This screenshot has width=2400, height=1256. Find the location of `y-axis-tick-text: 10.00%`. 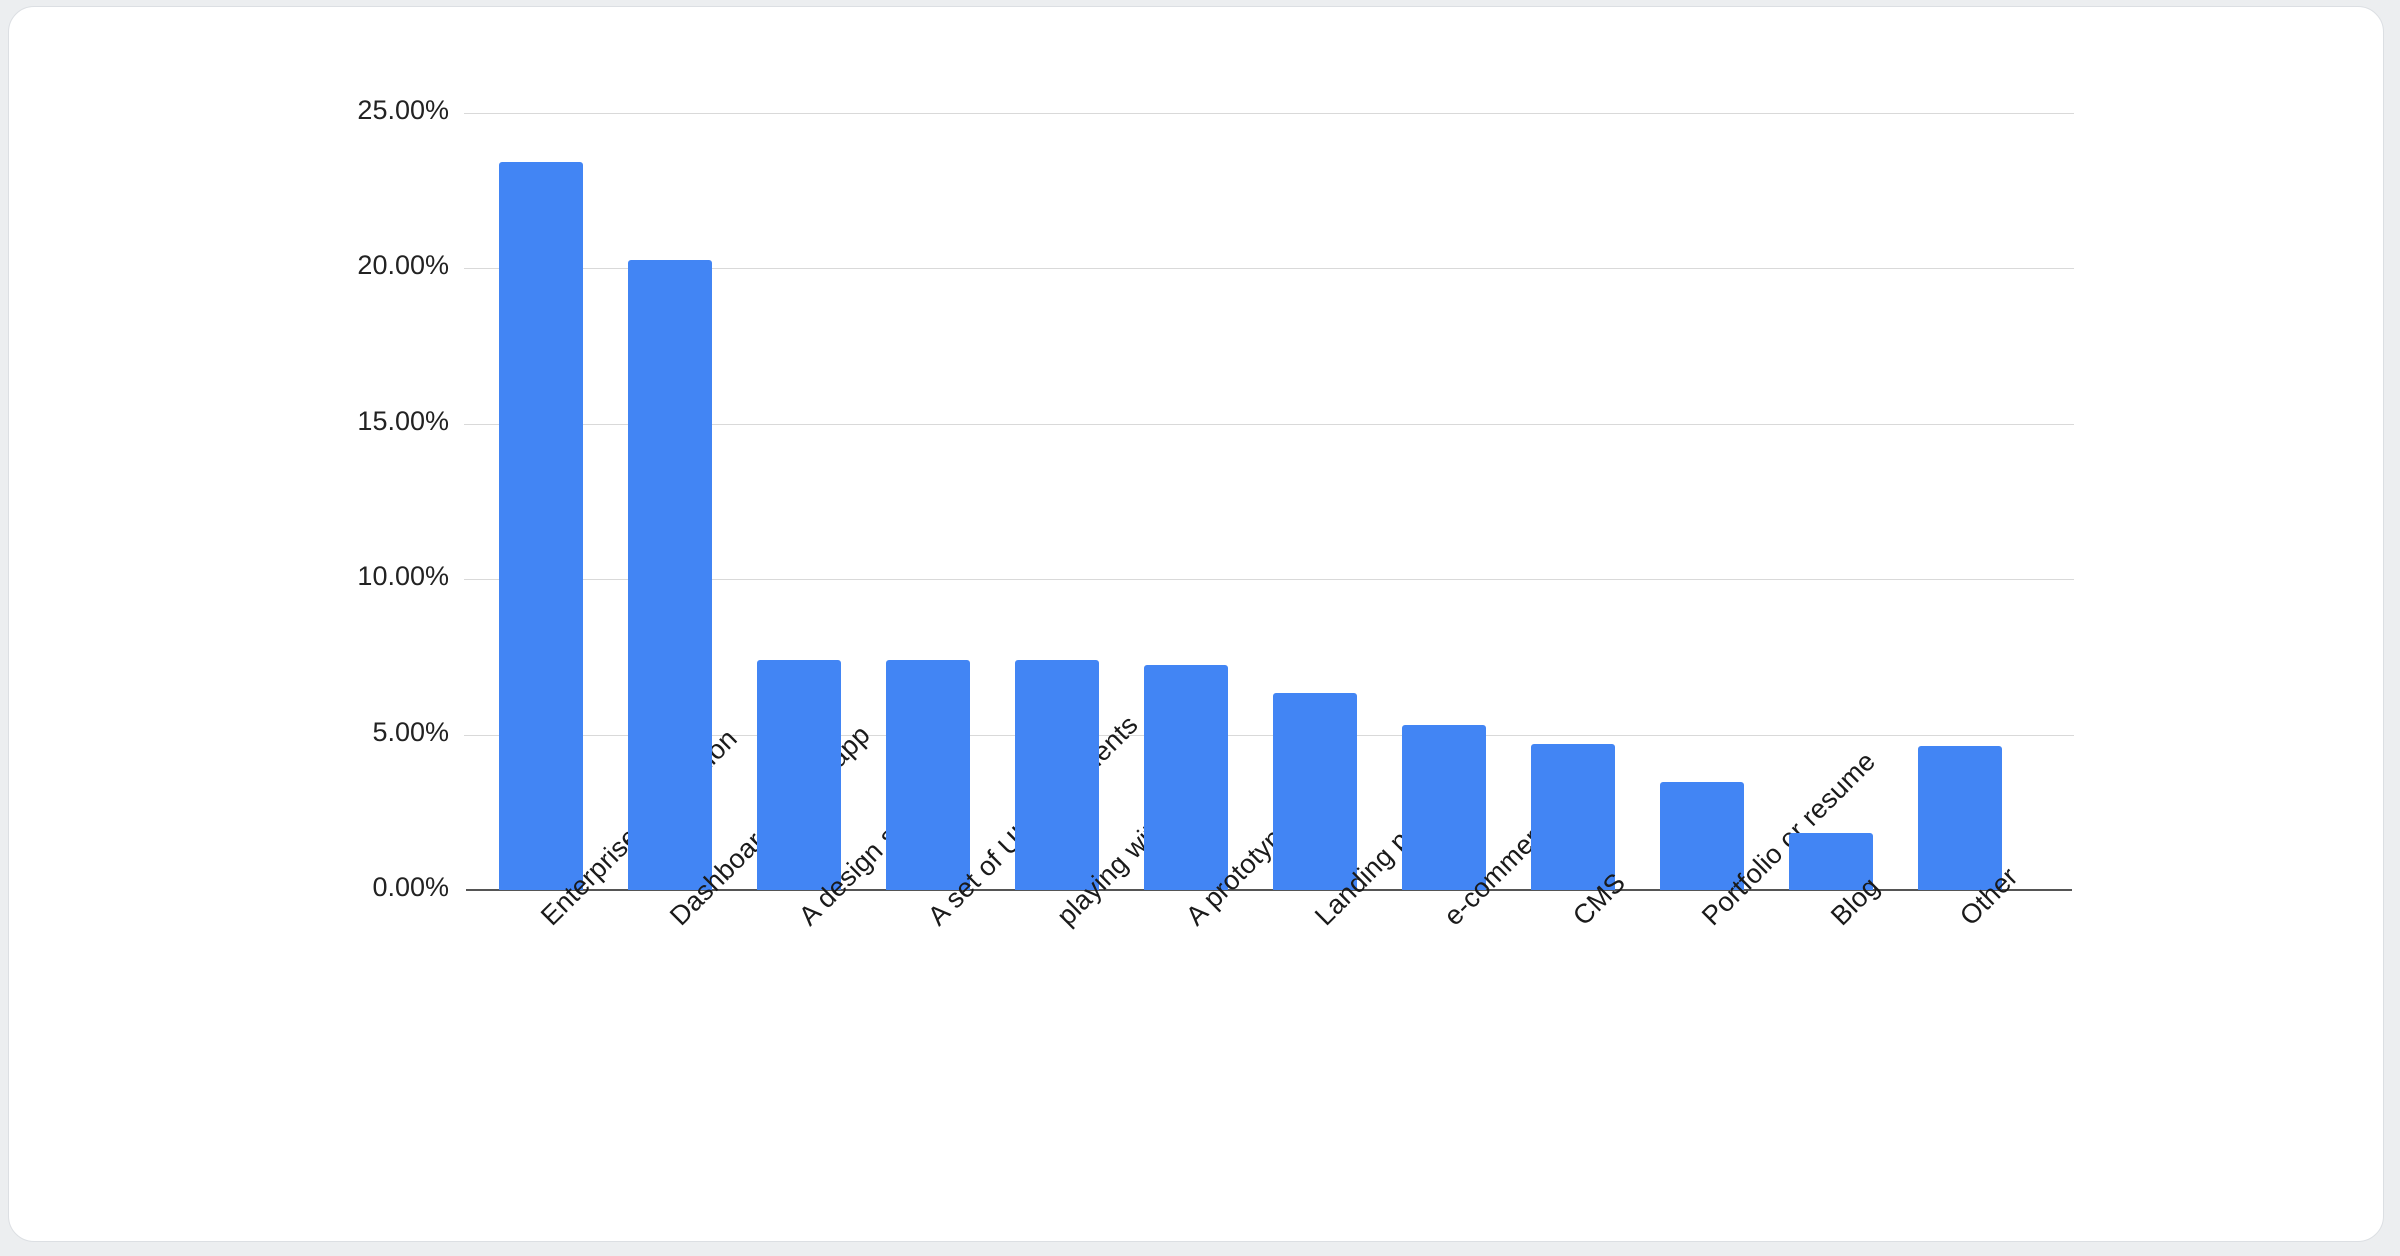

y-axis-tick-text: 10.00% is located at coordinates (403, 576).